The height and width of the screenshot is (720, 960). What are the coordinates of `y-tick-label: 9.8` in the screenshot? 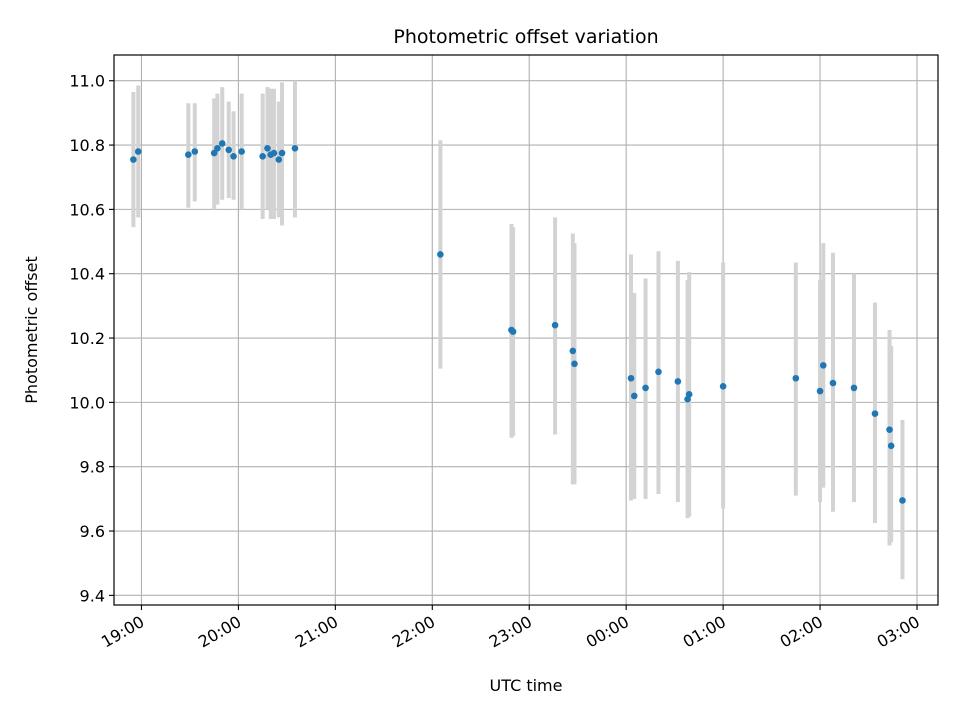 It's located at (92, 467).